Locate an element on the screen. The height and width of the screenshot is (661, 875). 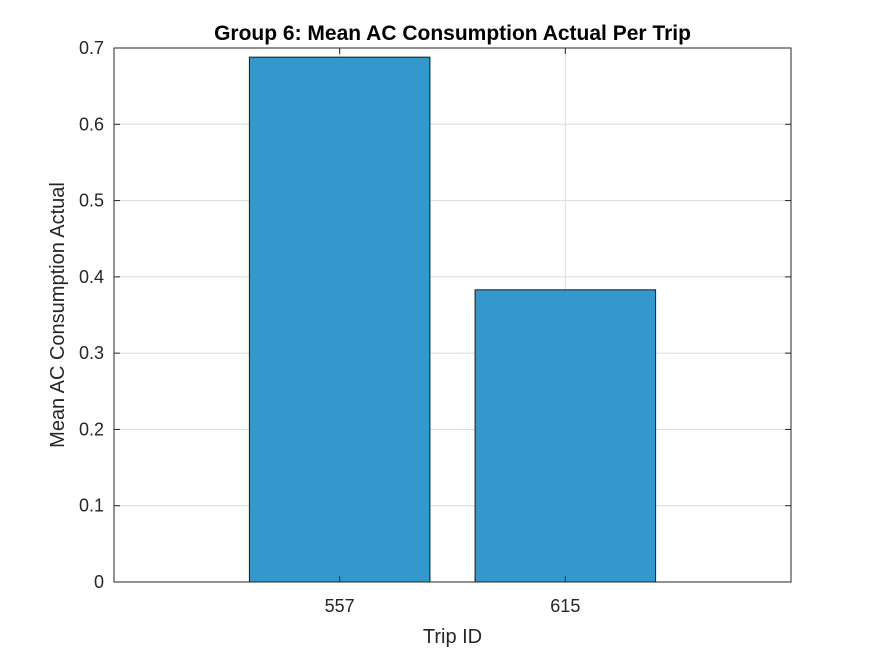
y-tick-label: 0.1 is located at coordinates (91, 506).